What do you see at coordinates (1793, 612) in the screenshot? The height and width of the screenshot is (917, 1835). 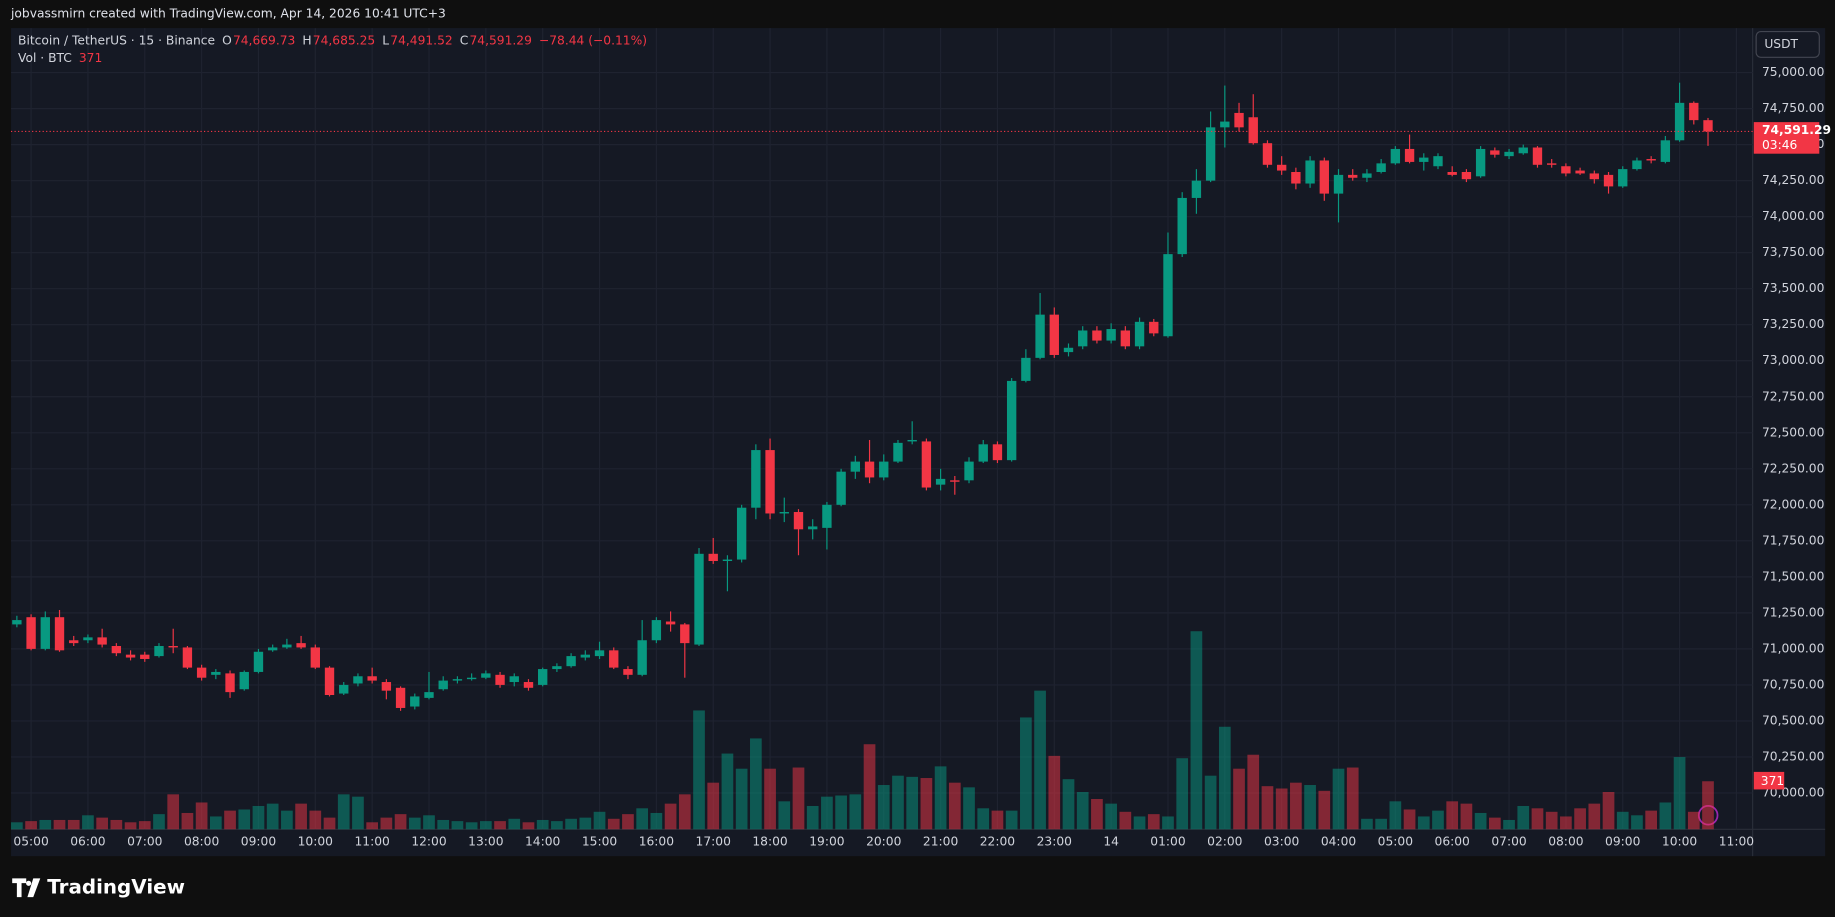 I see `y-tick-label: 71,250.00` at bounding box center [1793, 612].